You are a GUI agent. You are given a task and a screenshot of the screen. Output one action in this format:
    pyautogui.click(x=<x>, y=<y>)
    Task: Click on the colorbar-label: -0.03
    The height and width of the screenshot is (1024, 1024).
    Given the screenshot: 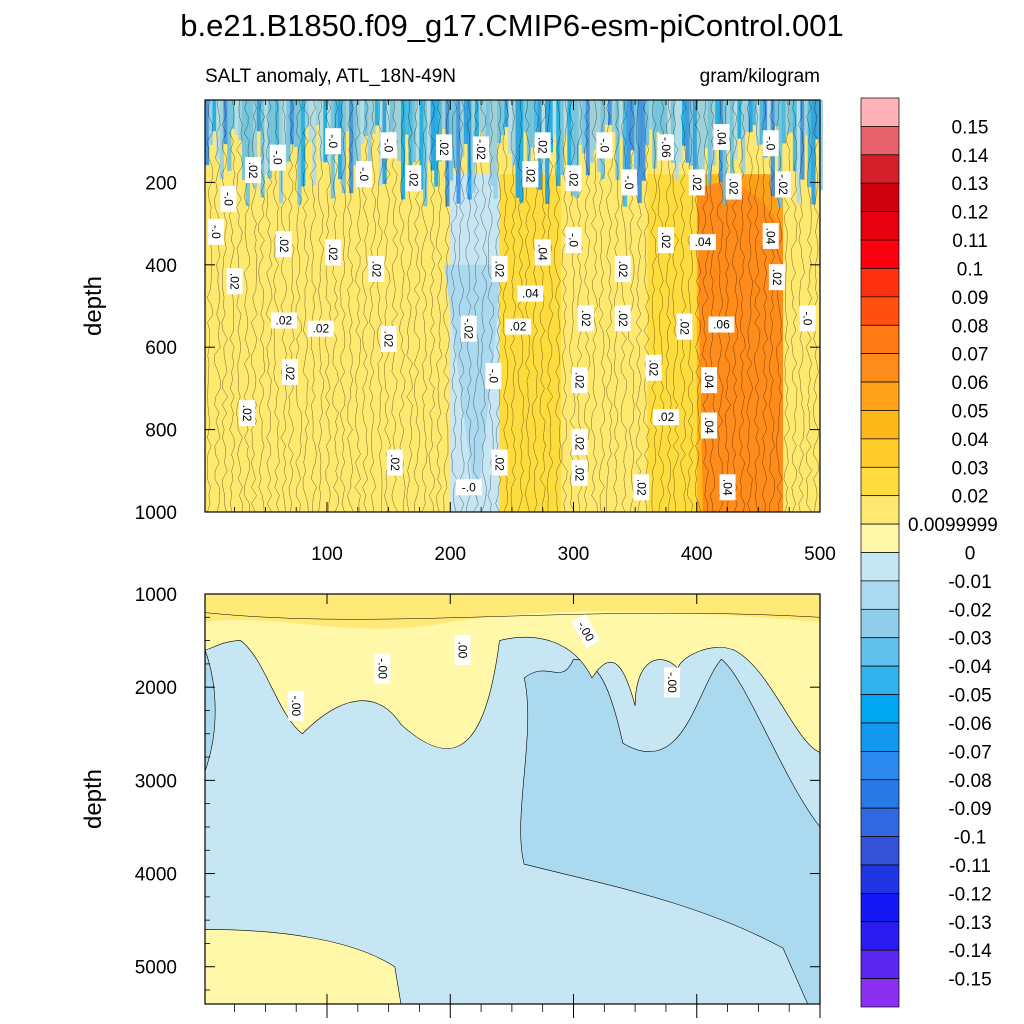 What is the action you would take?
    pyautogui.click(x=969, y=639)
    